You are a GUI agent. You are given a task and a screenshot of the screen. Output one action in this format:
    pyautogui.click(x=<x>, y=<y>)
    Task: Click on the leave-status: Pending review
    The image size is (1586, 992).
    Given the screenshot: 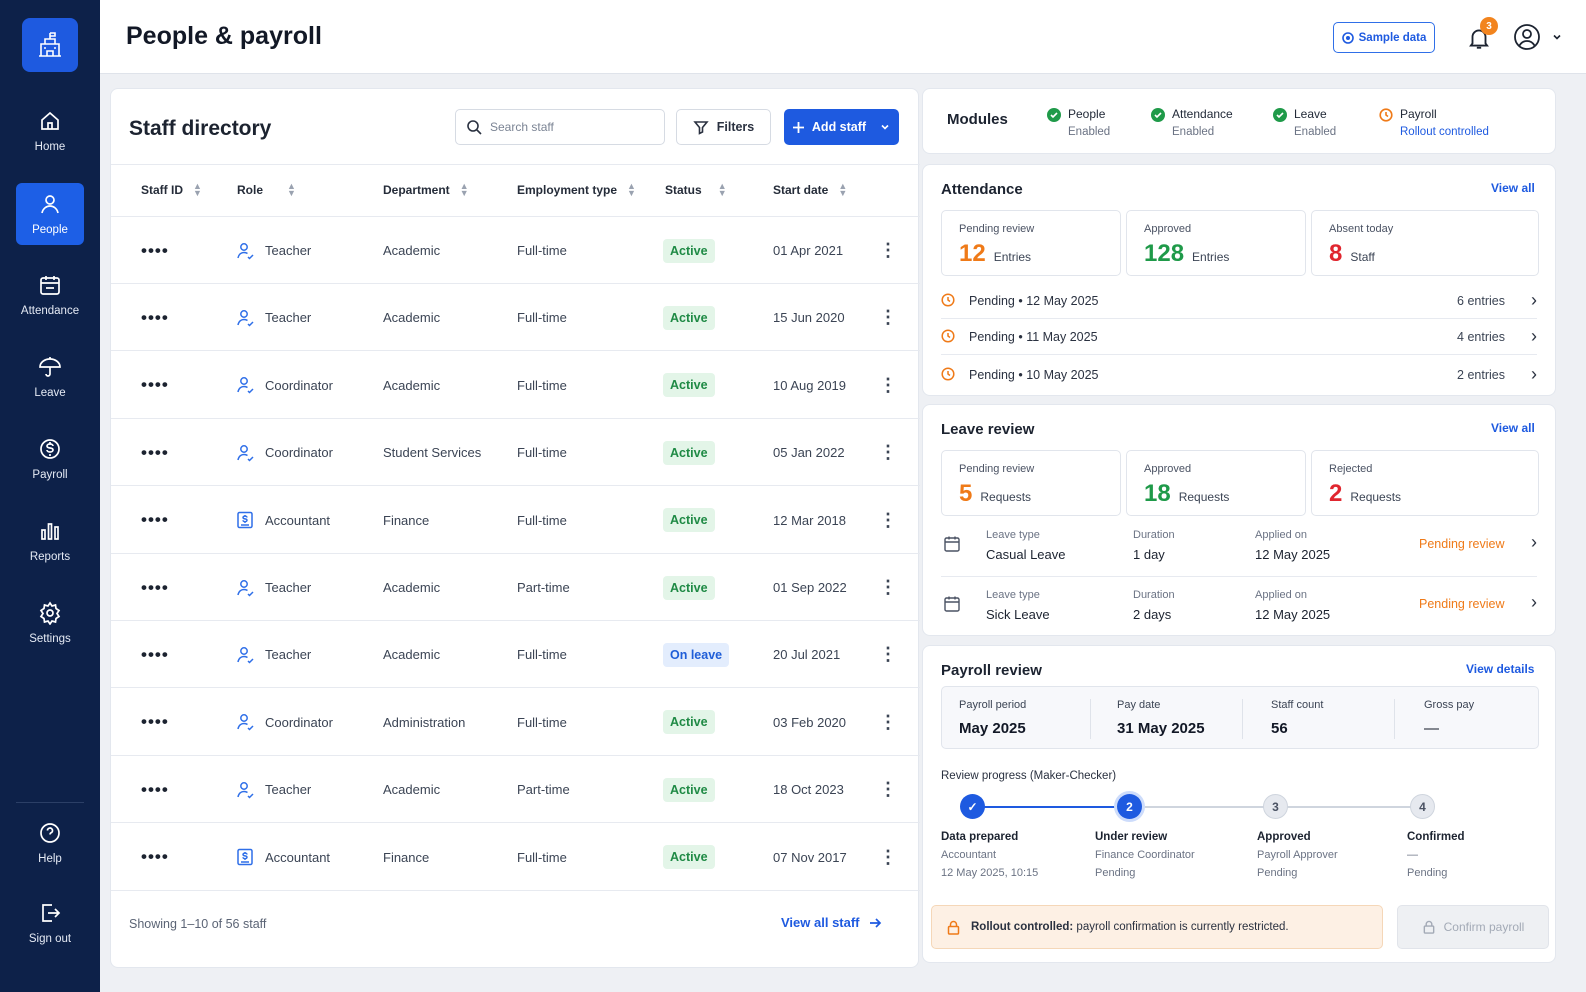 What is the action you would take?
    pyautogui.click(x=1462, y=604)
    